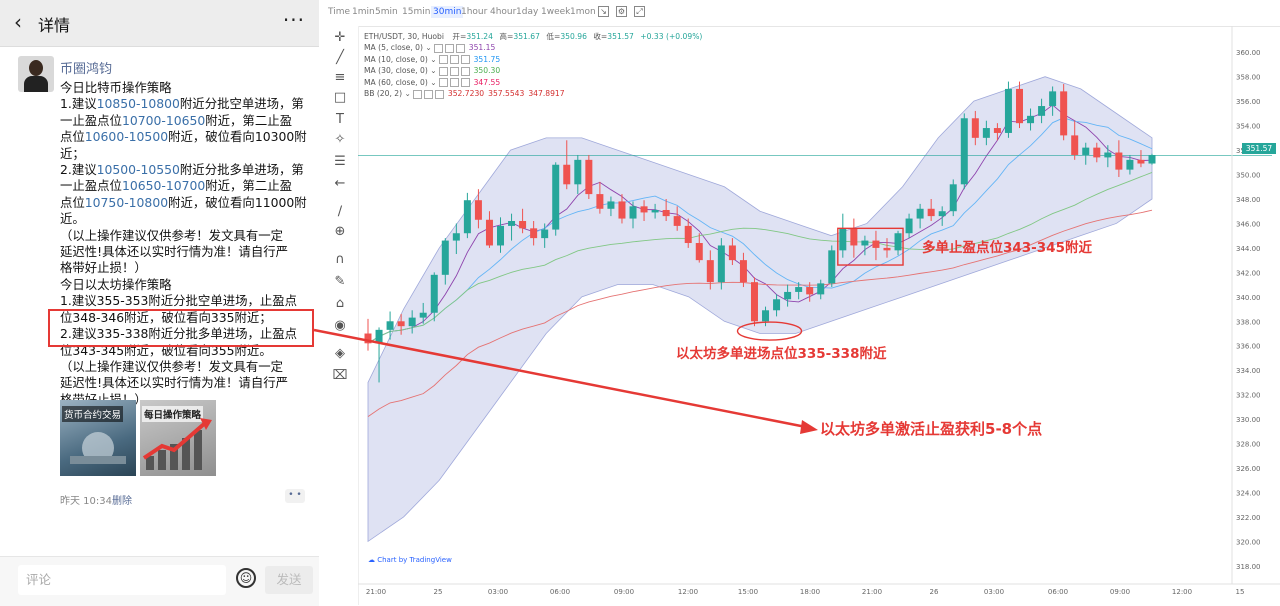 Image resolution: width=1280 pixels, height=606 pixels. What do you see at coordinates (241, 104) in the screenshot?
I see `post-segment: 附近分批空单进场，第` at bounding box center [241, 104].